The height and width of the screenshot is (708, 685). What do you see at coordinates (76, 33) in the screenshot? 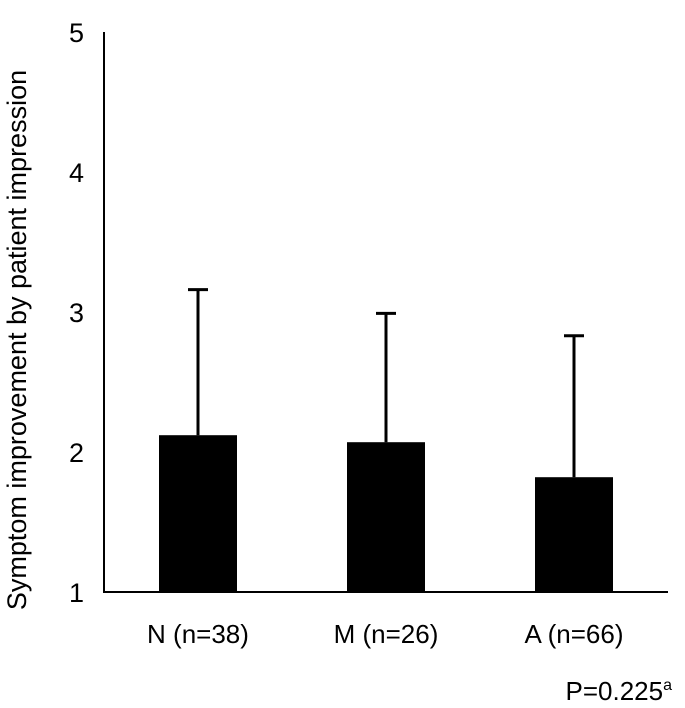
I see `y-tick-label: 5` at bounding box center [76, 33].